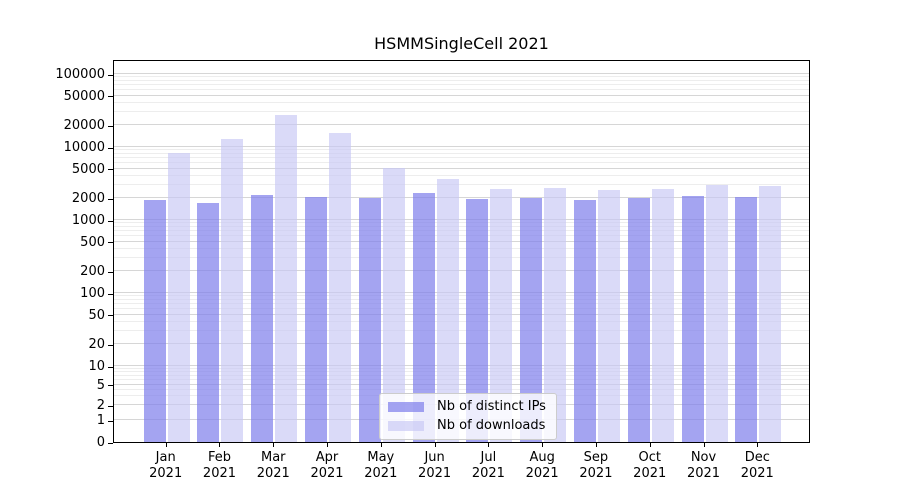 This screenshot has height=500, width=900. Describe the element at coordinates (88, 199) in the screenshot. I see `y-tick-label: 2000` at that location.